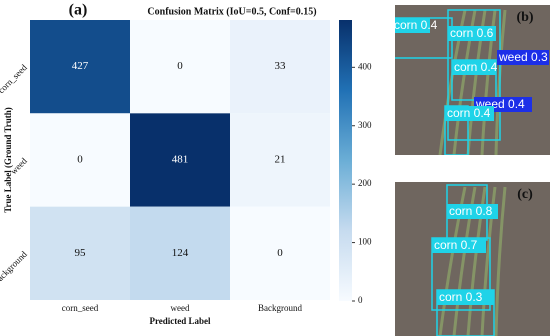  I want to click on cell-label: 95, so click(81, 253).